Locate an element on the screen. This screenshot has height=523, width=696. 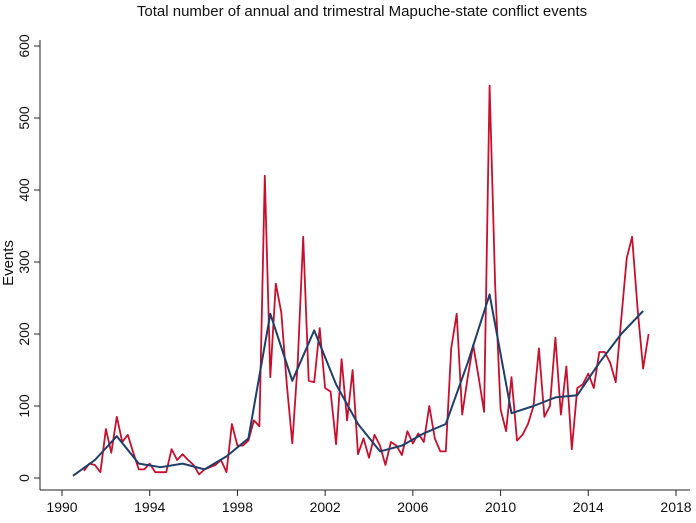
y-tick-label: 400 is located at coordinates (24, 190).